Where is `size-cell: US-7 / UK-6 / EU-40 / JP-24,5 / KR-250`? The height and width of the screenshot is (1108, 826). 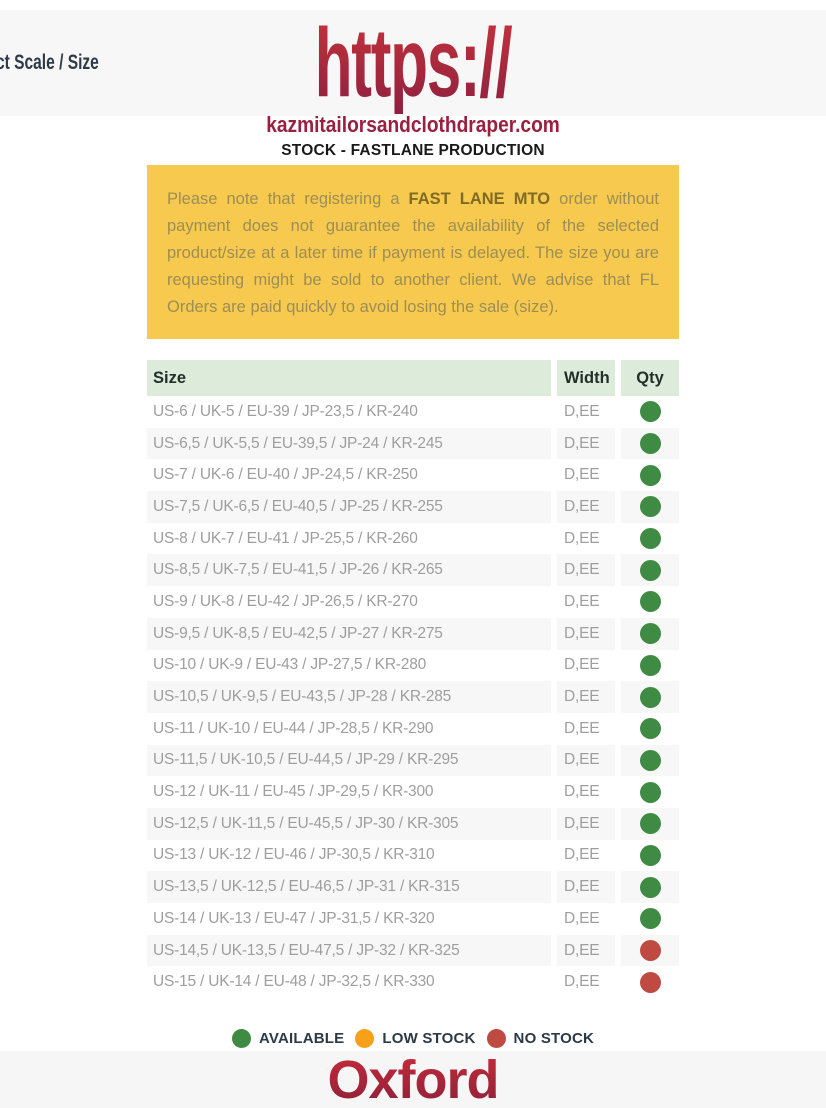
size-cell: US-7 / UK-6 / EU-40 / JP-24,5 / KR-250 is located at coordinates (349, 475).